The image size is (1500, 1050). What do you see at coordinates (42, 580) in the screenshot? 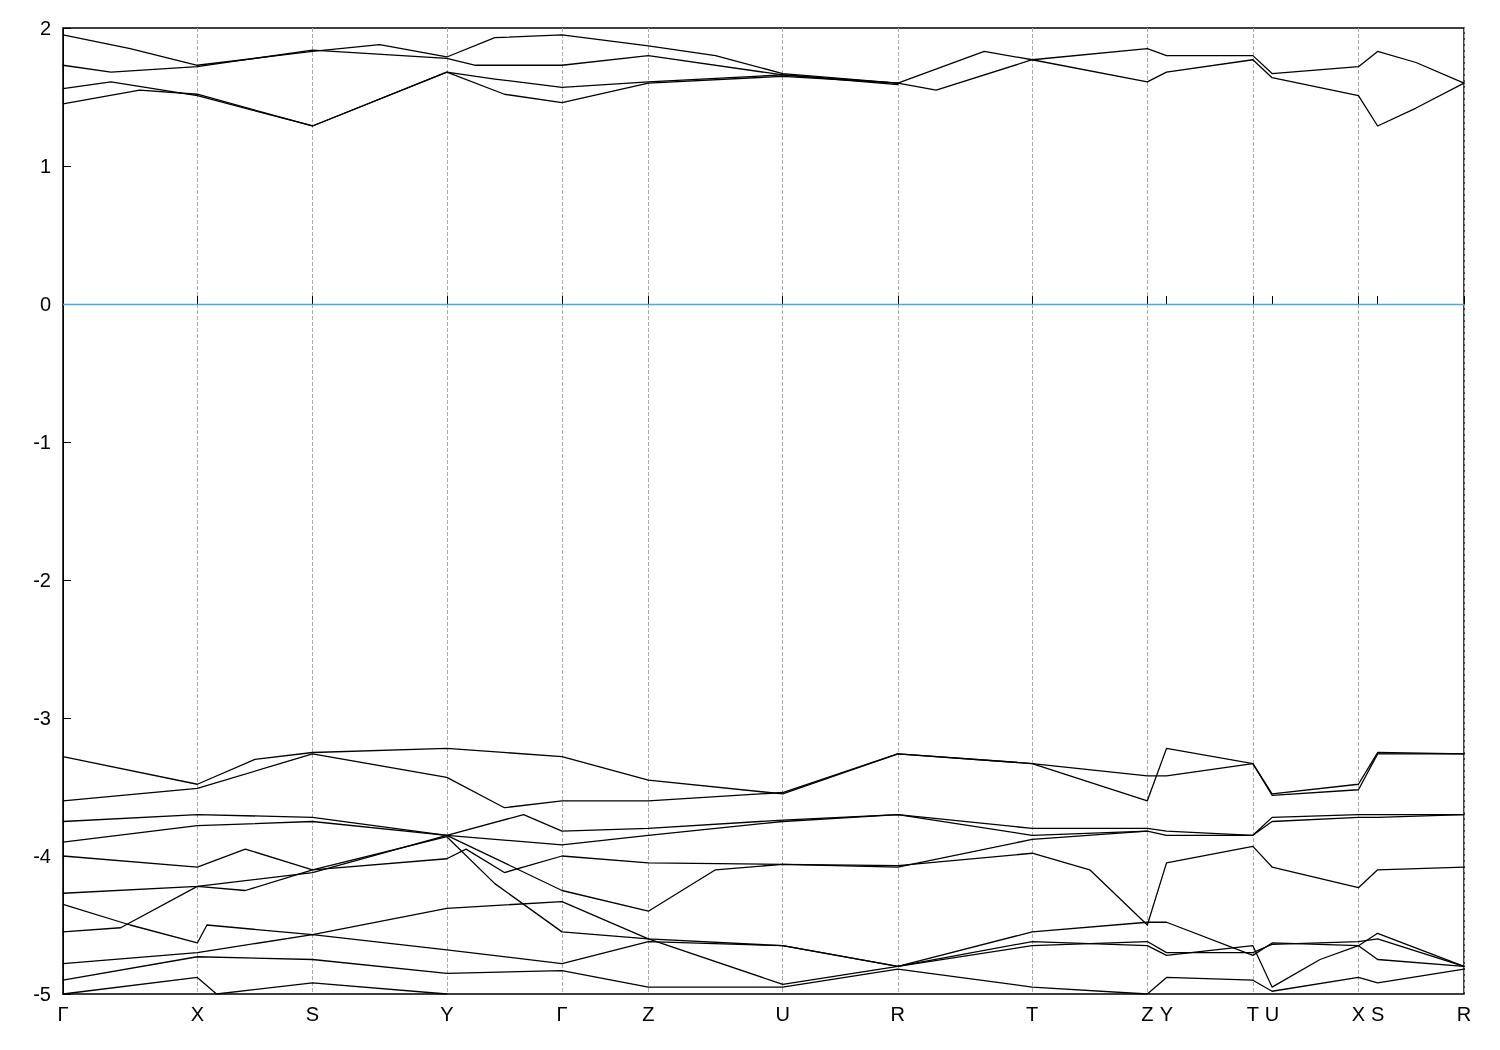
I see `y-tick-label: -2` at bounding box center [42, 580].